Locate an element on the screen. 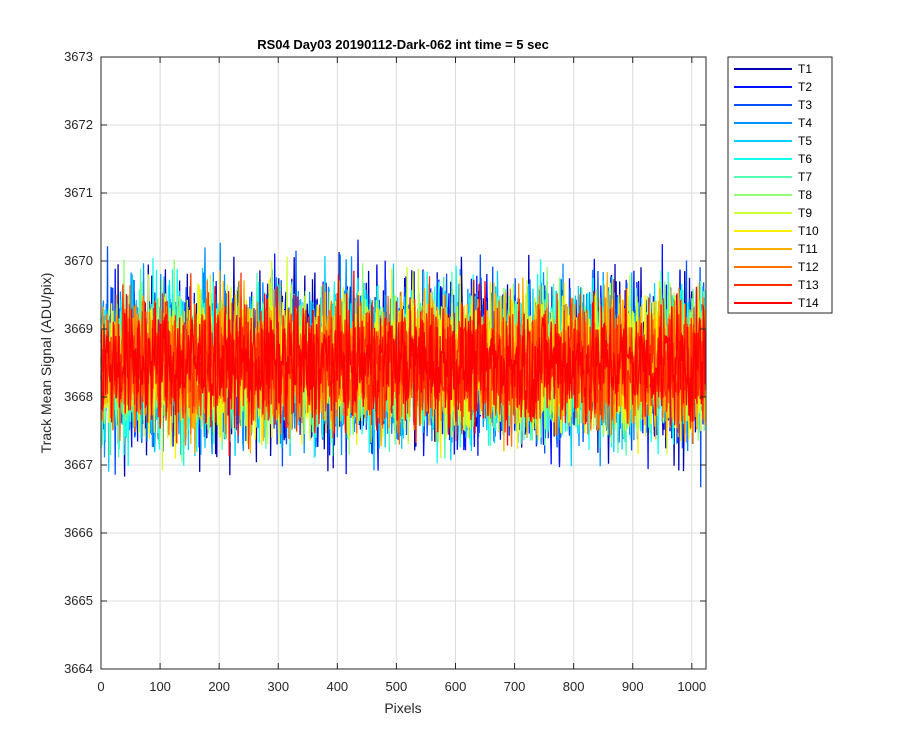 This screenshot has height=750, width=900. y-tick-label: 3668 is located at coordinates (78, 396).